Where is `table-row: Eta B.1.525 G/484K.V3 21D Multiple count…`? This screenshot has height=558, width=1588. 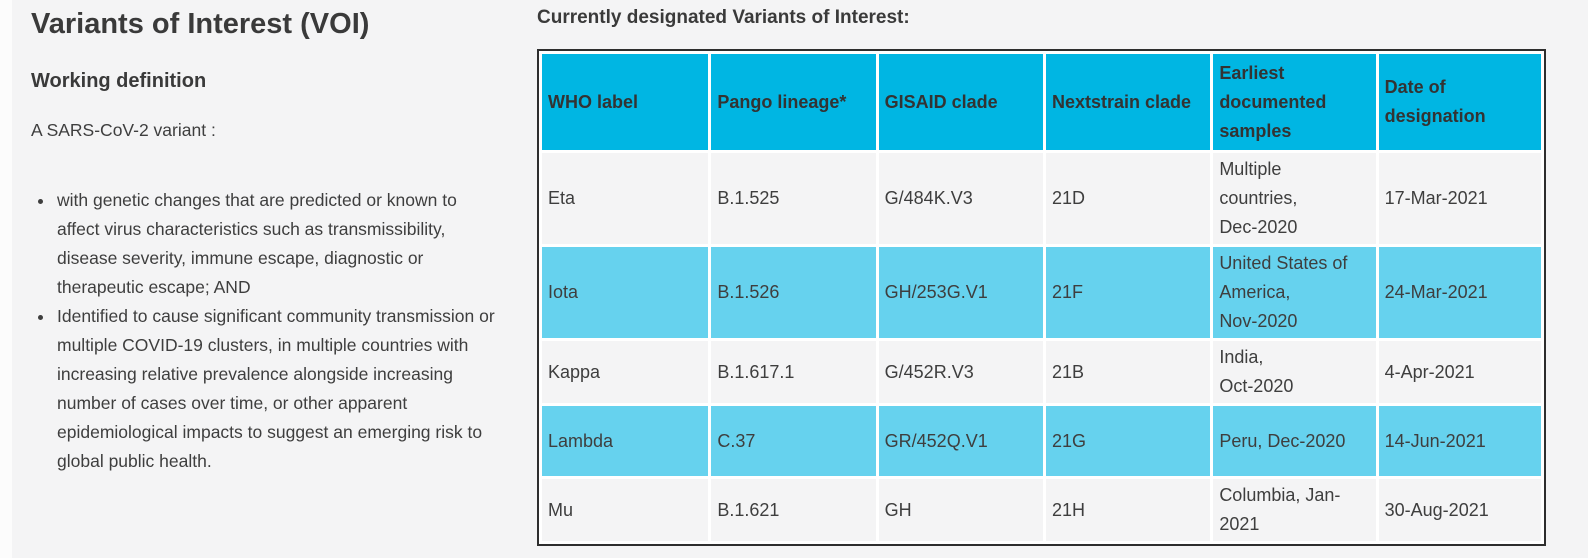 table-row: Eta B.1.525 G/484K.V3 21D Multiple count… is located at coordinates (1041, 198).